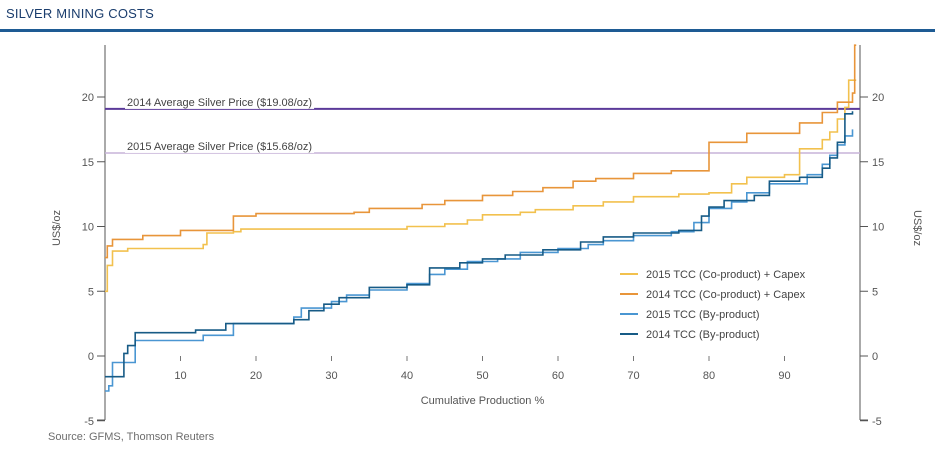 The image size is (935, 451). I want to click on x-axis-label: Cumulative Production %, so click(483, 401).